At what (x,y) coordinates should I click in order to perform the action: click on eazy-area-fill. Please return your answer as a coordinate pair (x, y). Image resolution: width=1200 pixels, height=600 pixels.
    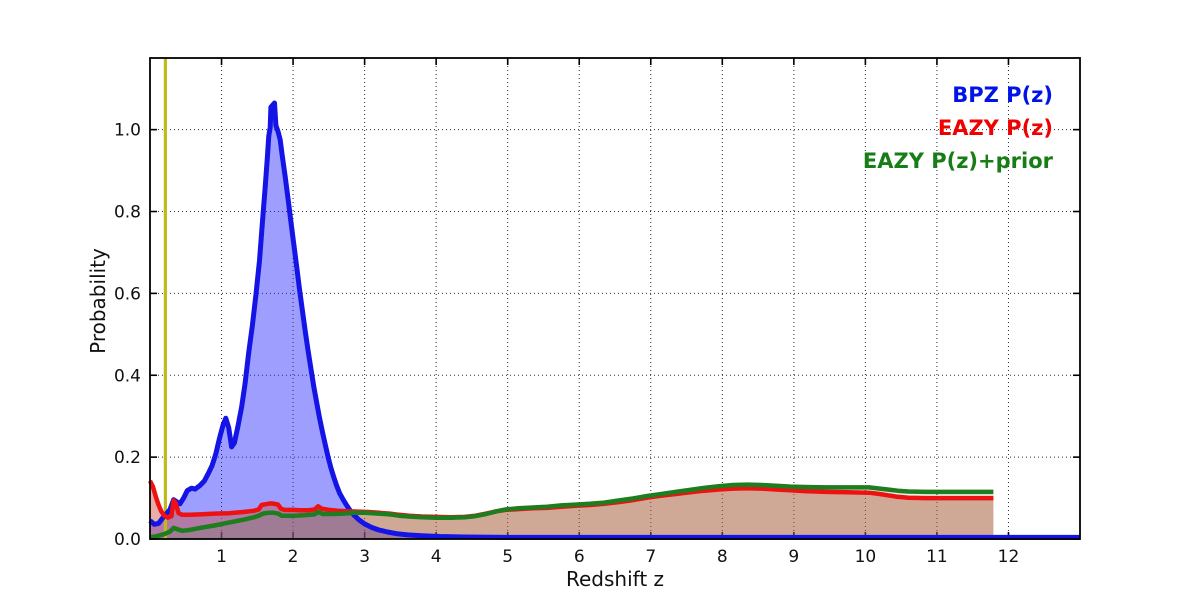
    Looking at the image, I should click on (572, 509).